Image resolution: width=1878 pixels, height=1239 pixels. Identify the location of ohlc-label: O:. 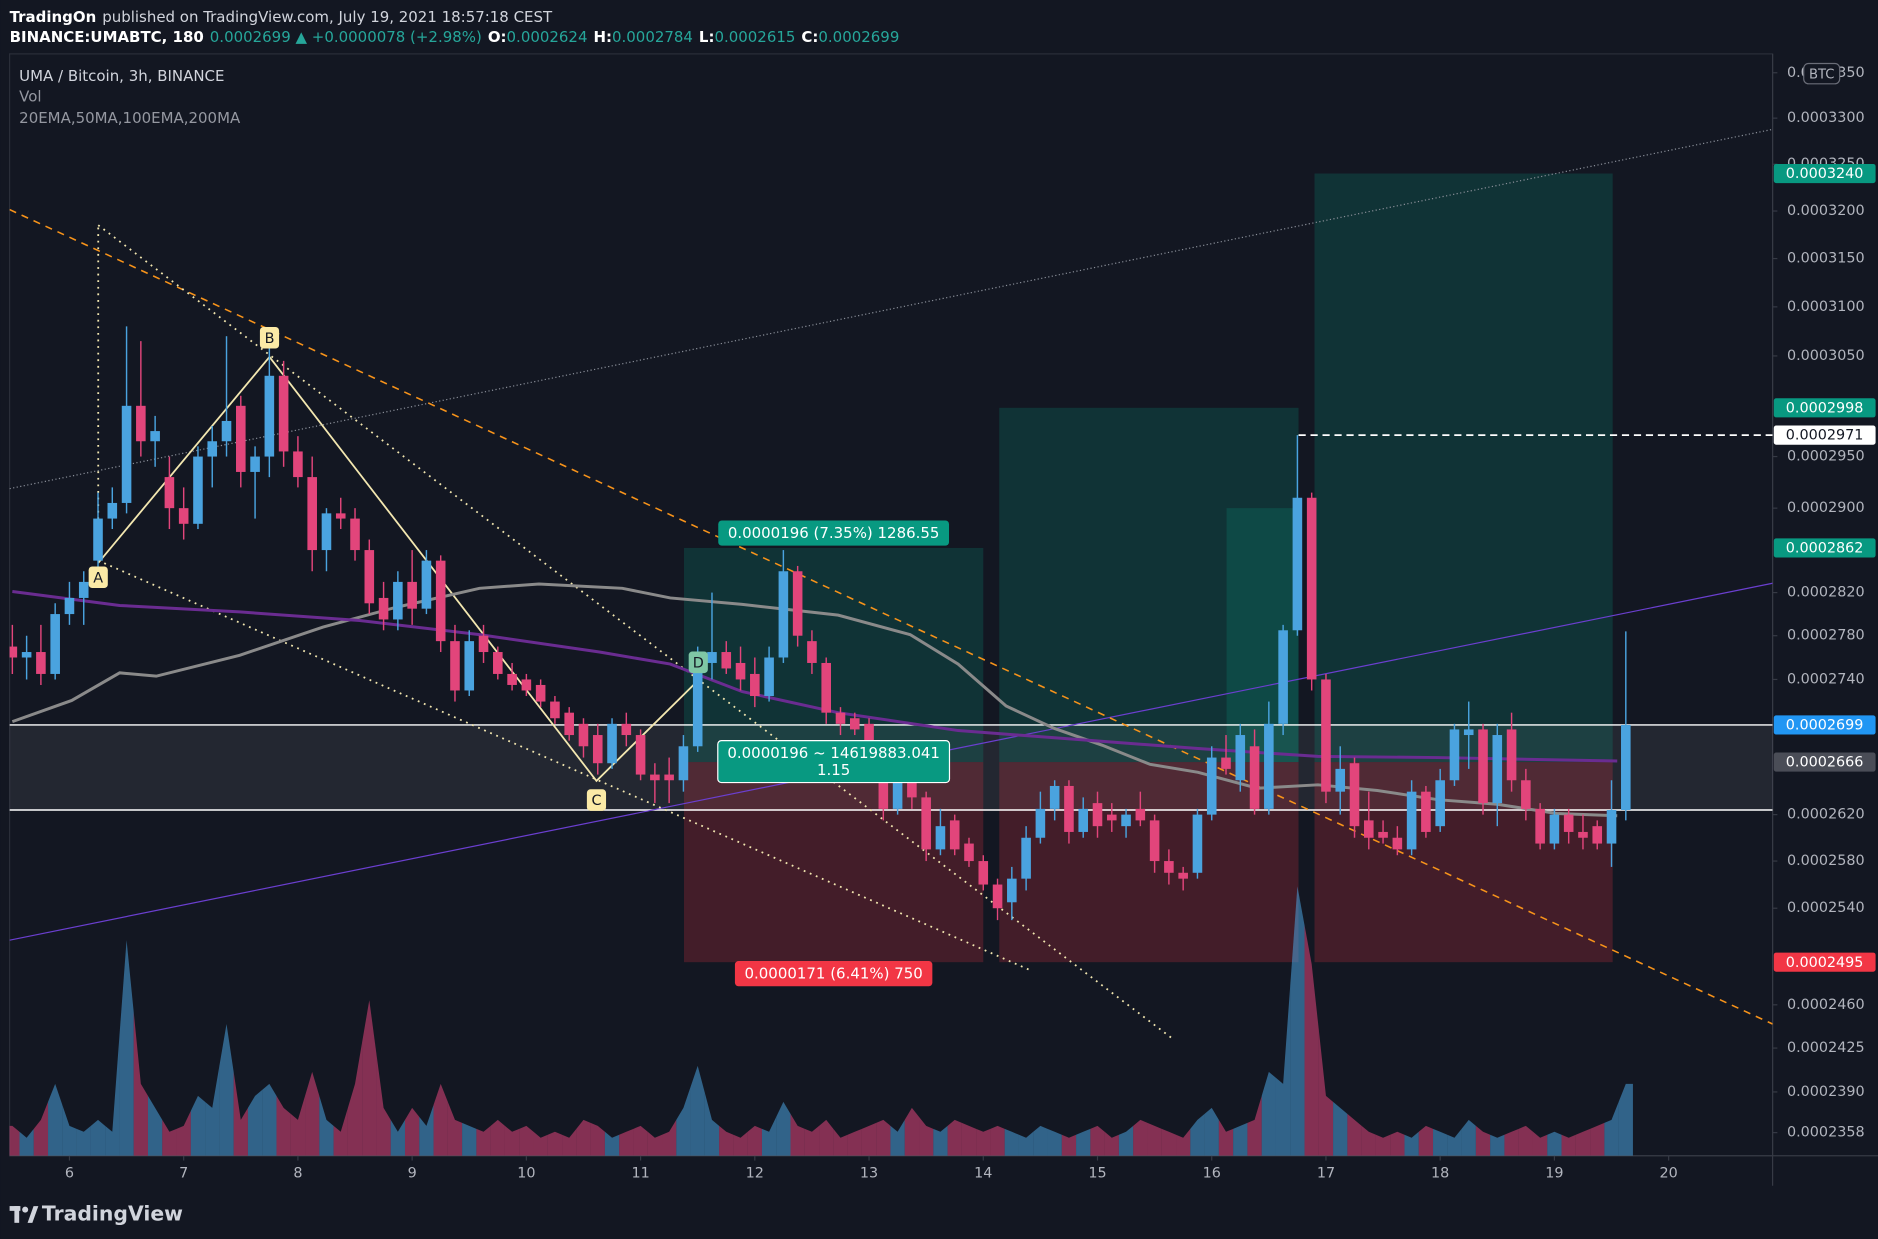
(497, 37).